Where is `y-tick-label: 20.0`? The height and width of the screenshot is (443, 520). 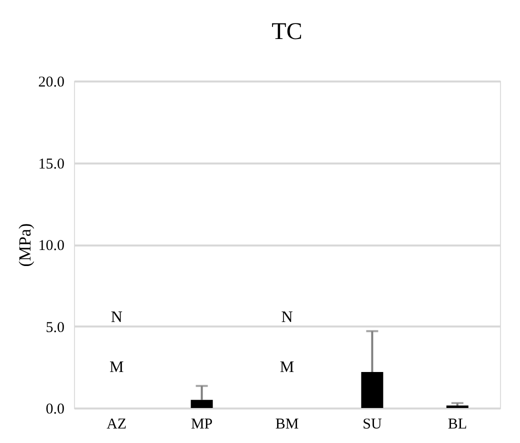
y-tick-label: 20.0 is located at coordinates (51, 82).